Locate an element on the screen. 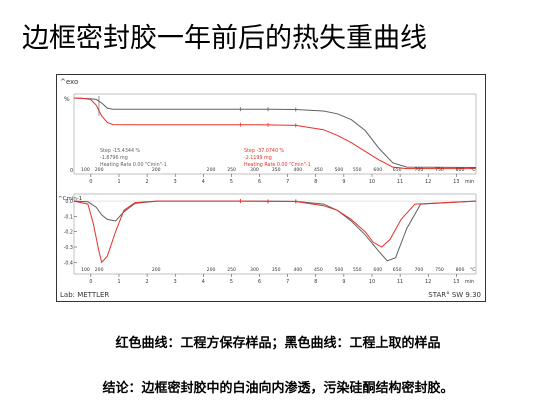  bottom-ytick-label: -0.4 is located at coordinates (68, 263).